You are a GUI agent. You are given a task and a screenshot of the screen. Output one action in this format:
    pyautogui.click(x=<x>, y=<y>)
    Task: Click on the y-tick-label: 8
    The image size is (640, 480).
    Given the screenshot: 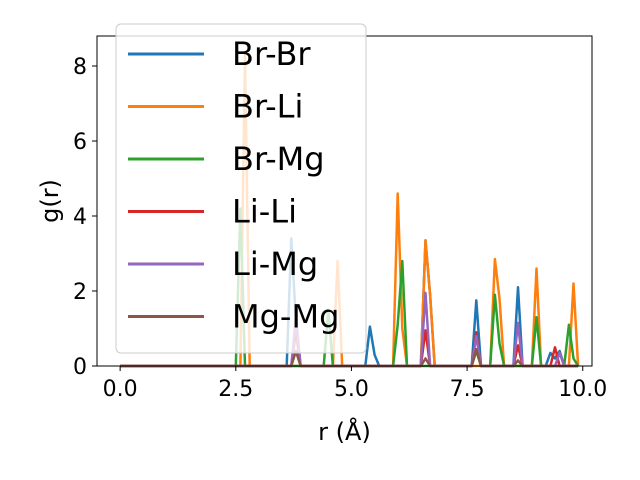 What is the action you would take?
    pyautogui.click(x=80, y=67)
    